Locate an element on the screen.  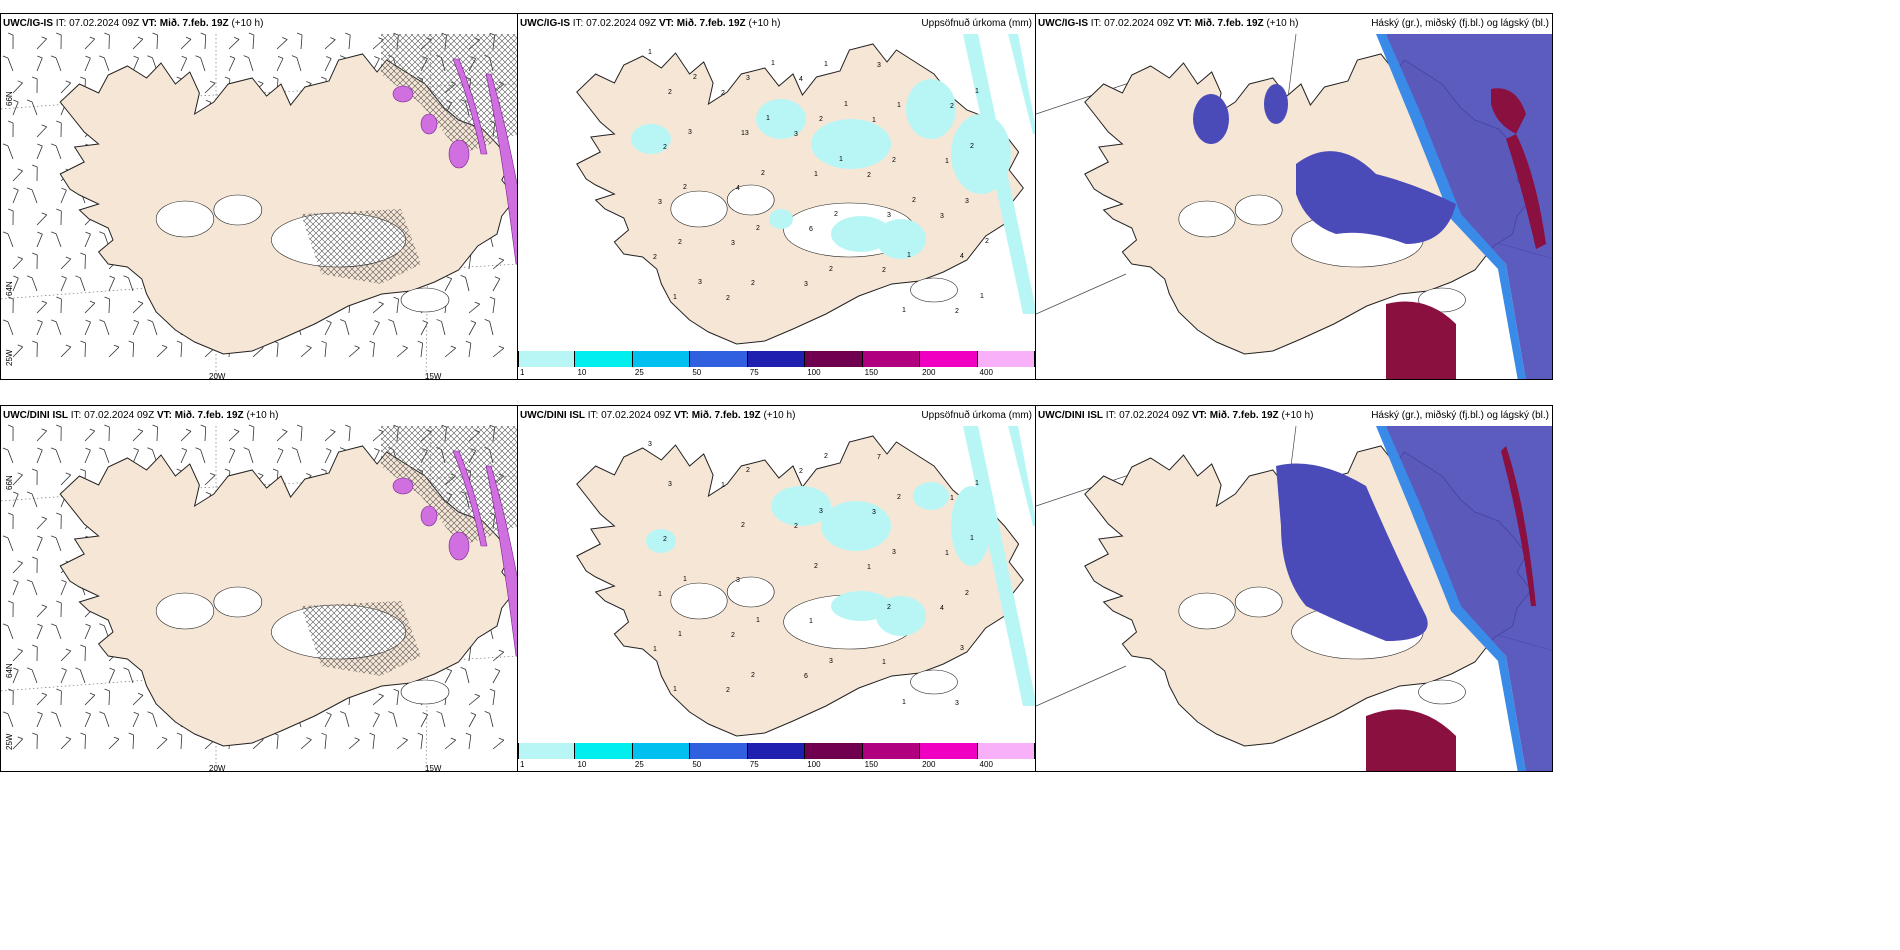
precip-area is located at coordinates (931, 109).